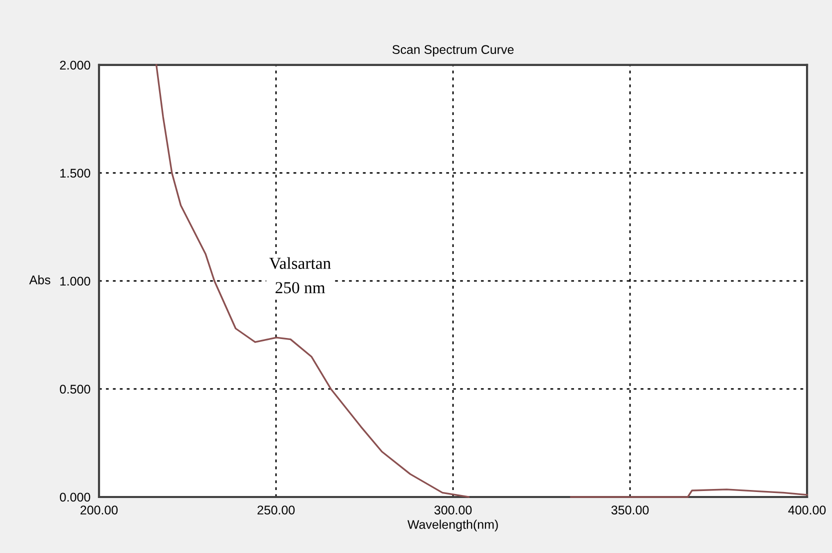 This screenshot has width=832, height=553. Describe the element at coordinates (75, 65) in the screenshot. I see `y-tick-label: 2.000` at that location.